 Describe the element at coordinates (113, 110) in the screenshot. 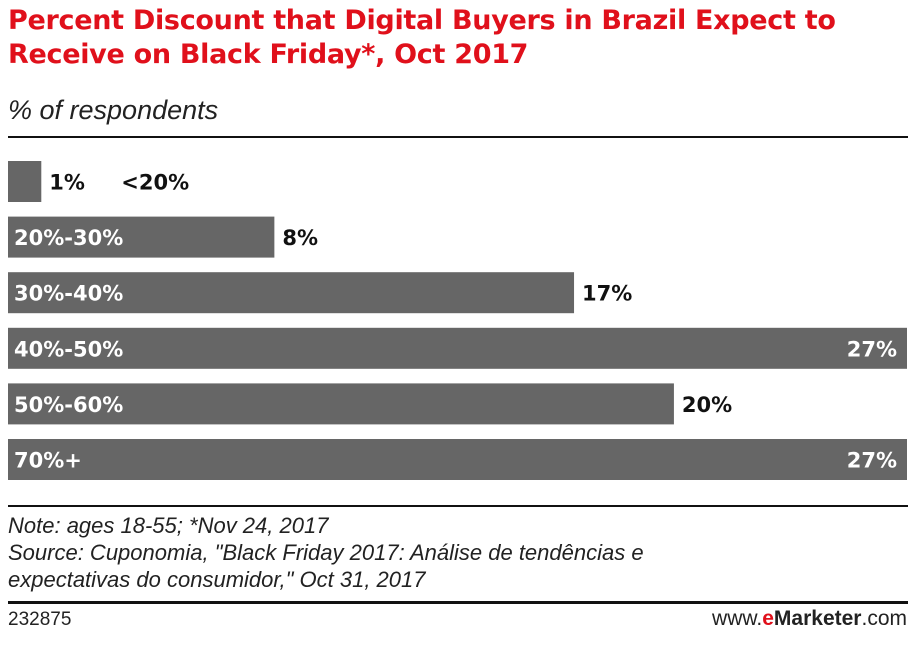

I see `chart-subtitle: % of respondents` at that location.